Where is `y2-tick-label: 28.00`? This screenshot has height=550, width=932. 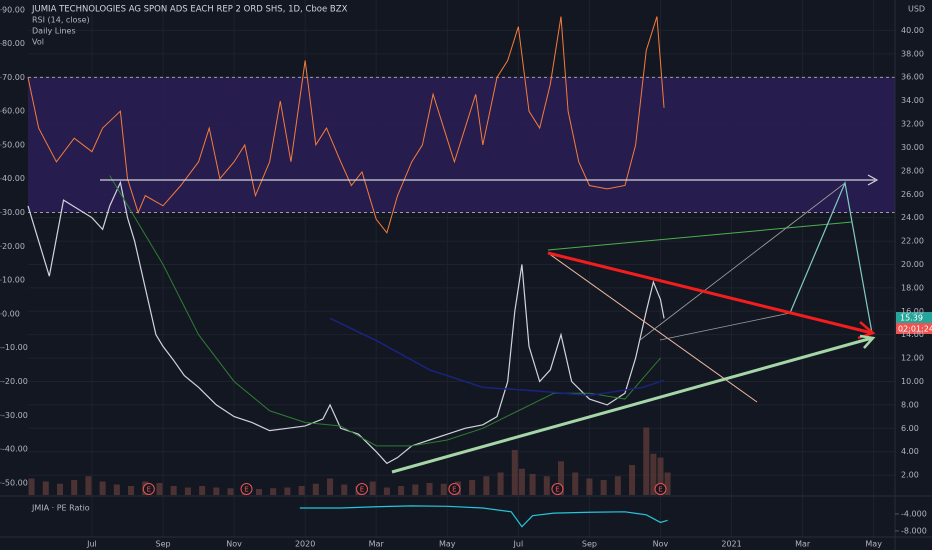
y2-tick-label: 28.00 is located at coordinates (912, 170).